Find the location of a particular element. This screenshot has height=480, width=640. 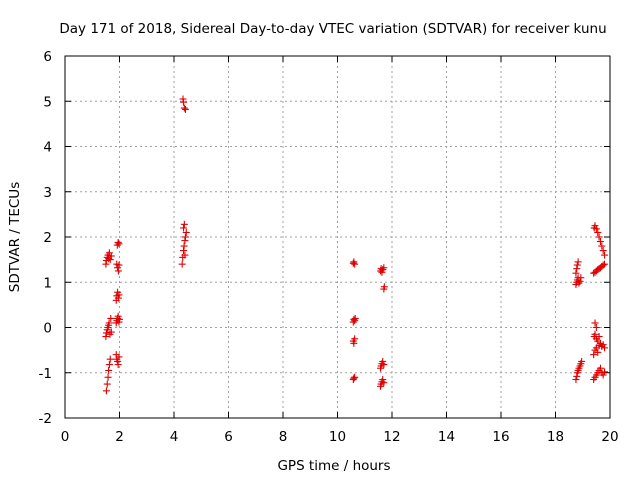

y-tick-label: 3 is located at coordinates (47, 193).